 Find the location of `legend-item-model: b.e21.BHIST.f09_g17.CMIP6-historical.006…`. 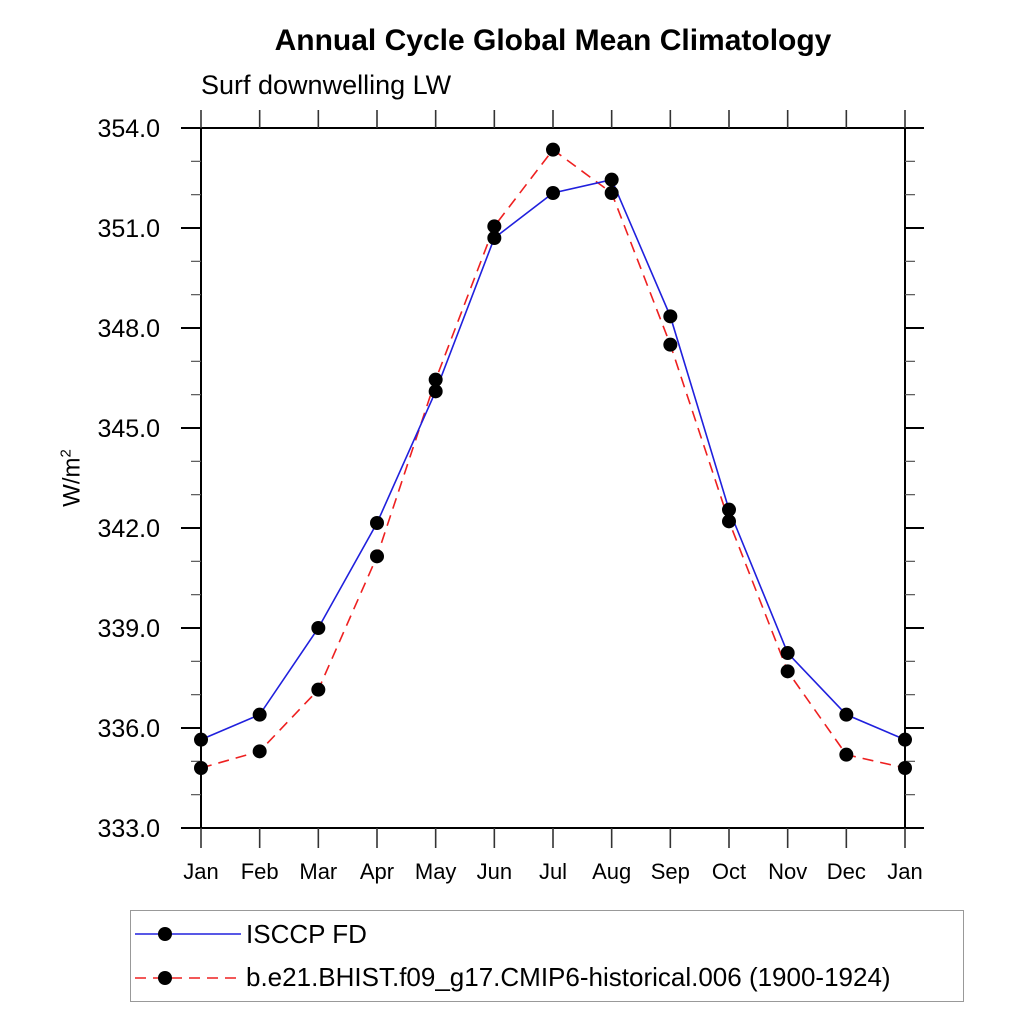

legend-item-model: b.e21.BHIST.f09_g17.CMIP6-historical.006… is located at coordinates (547, 978).